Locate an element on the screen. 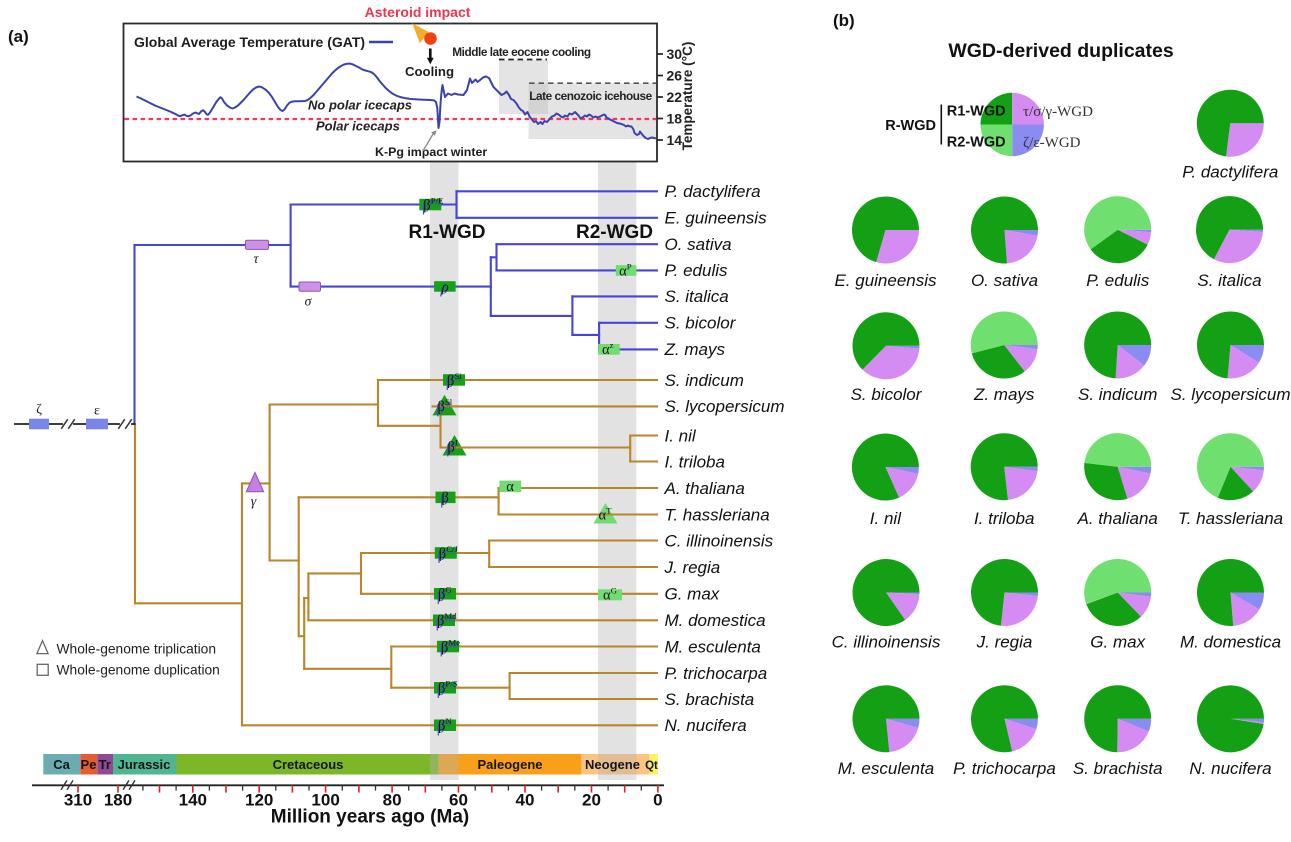  svg-text: Pe is located at coordinates (89, 764).